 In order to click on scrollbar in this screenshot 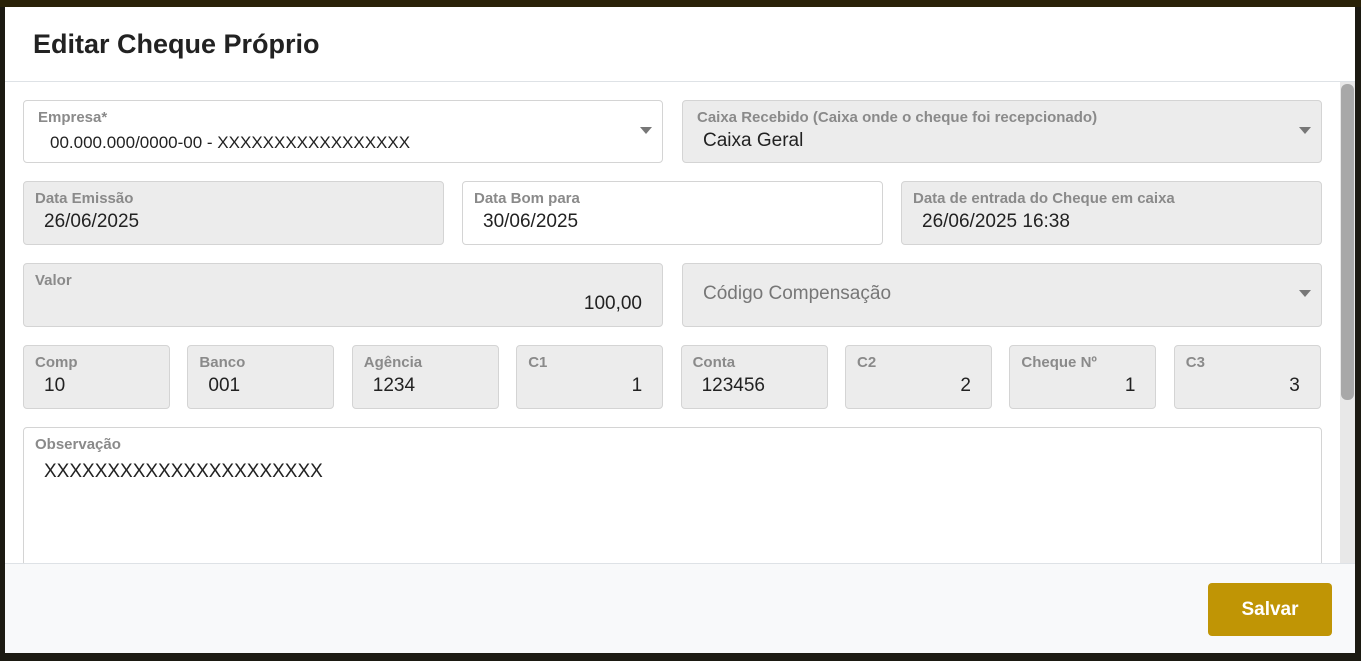, I will do `click(1347, 322)`.